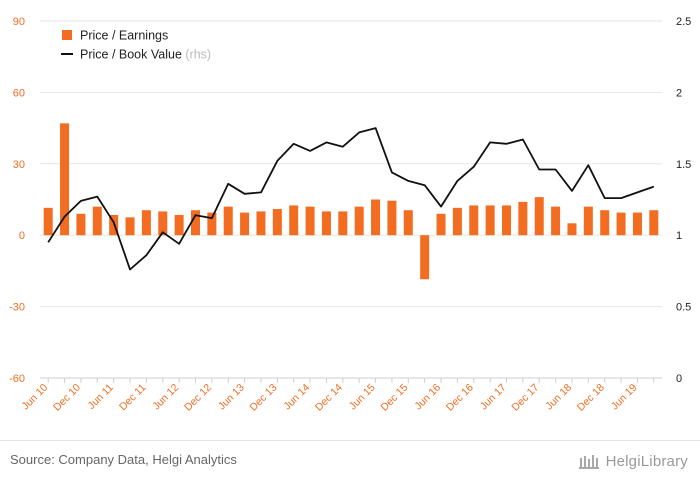 Image resolution: width=700 pixels, height=483 pixels. I want to click on y-right-tick-label: 0.5, so click(683, 308).